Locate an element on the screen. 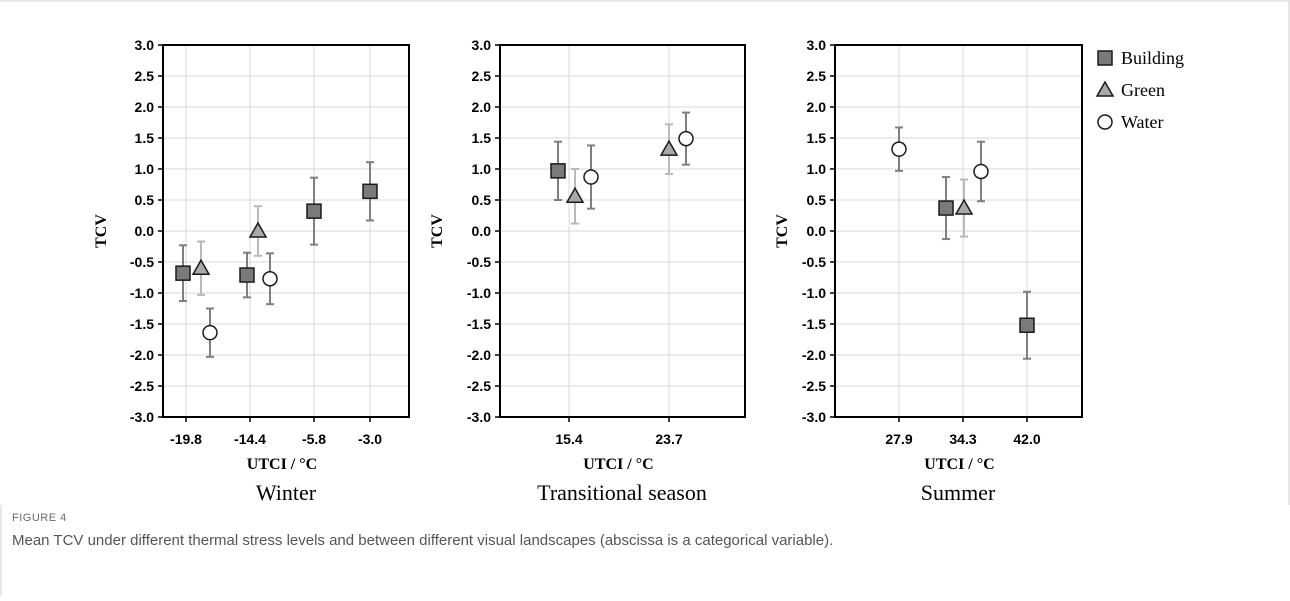  legend-item-building: Building is located at coordinates (1140, 58).